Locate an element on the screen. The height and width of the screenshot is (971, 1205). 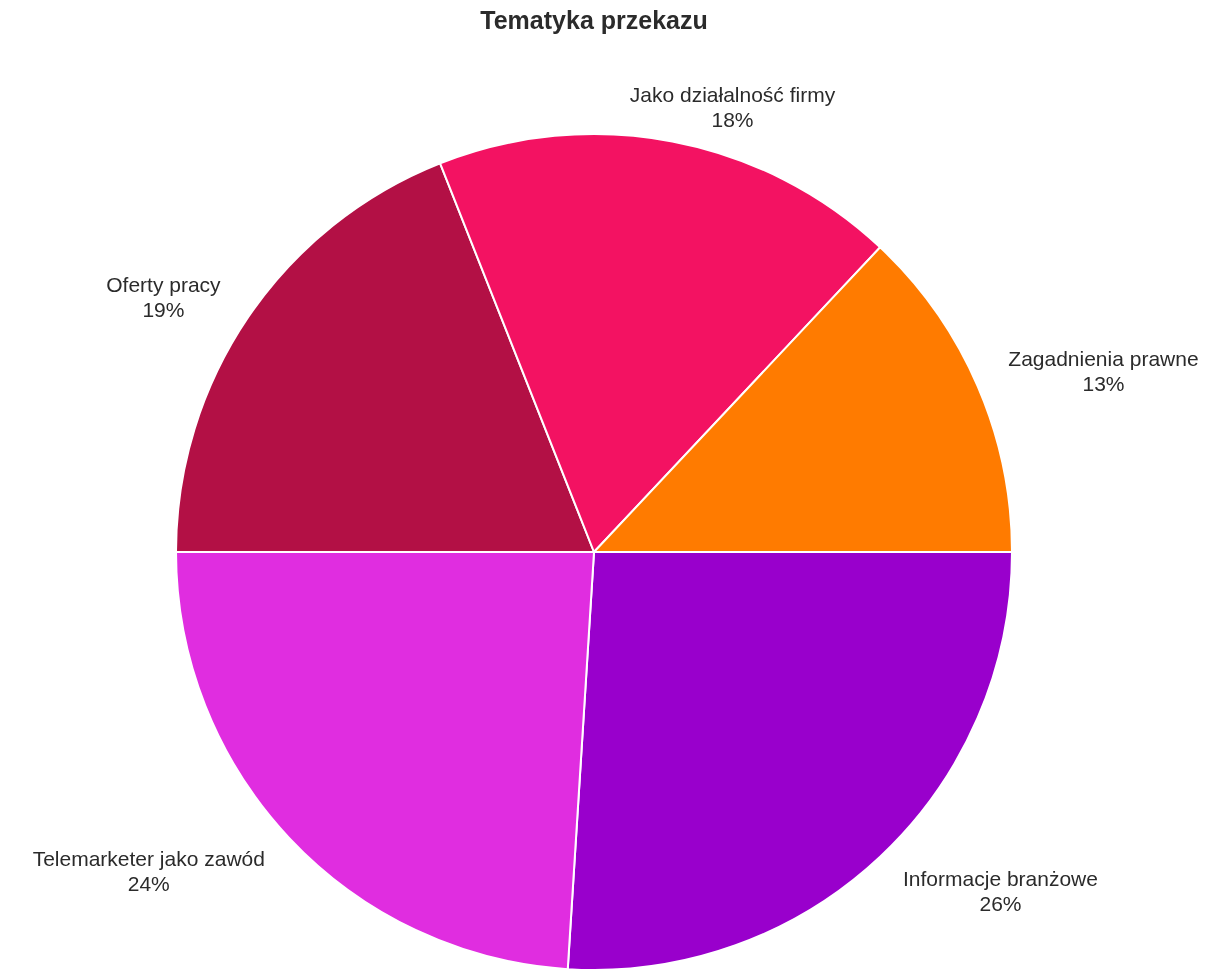
chart-title: Tematyka przekazu is located at coordinates (594, 19).